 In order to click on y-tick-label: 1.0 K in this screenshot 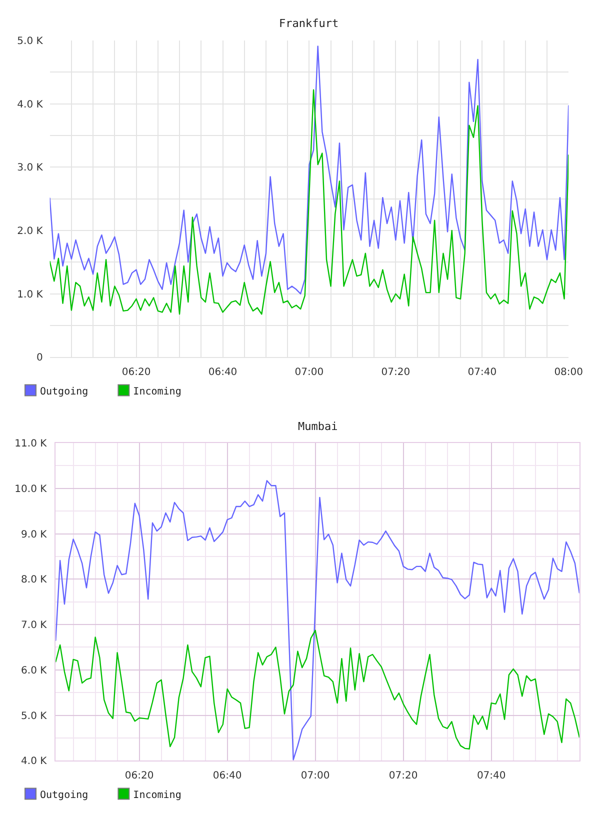, I will do `click(30, 294)`.